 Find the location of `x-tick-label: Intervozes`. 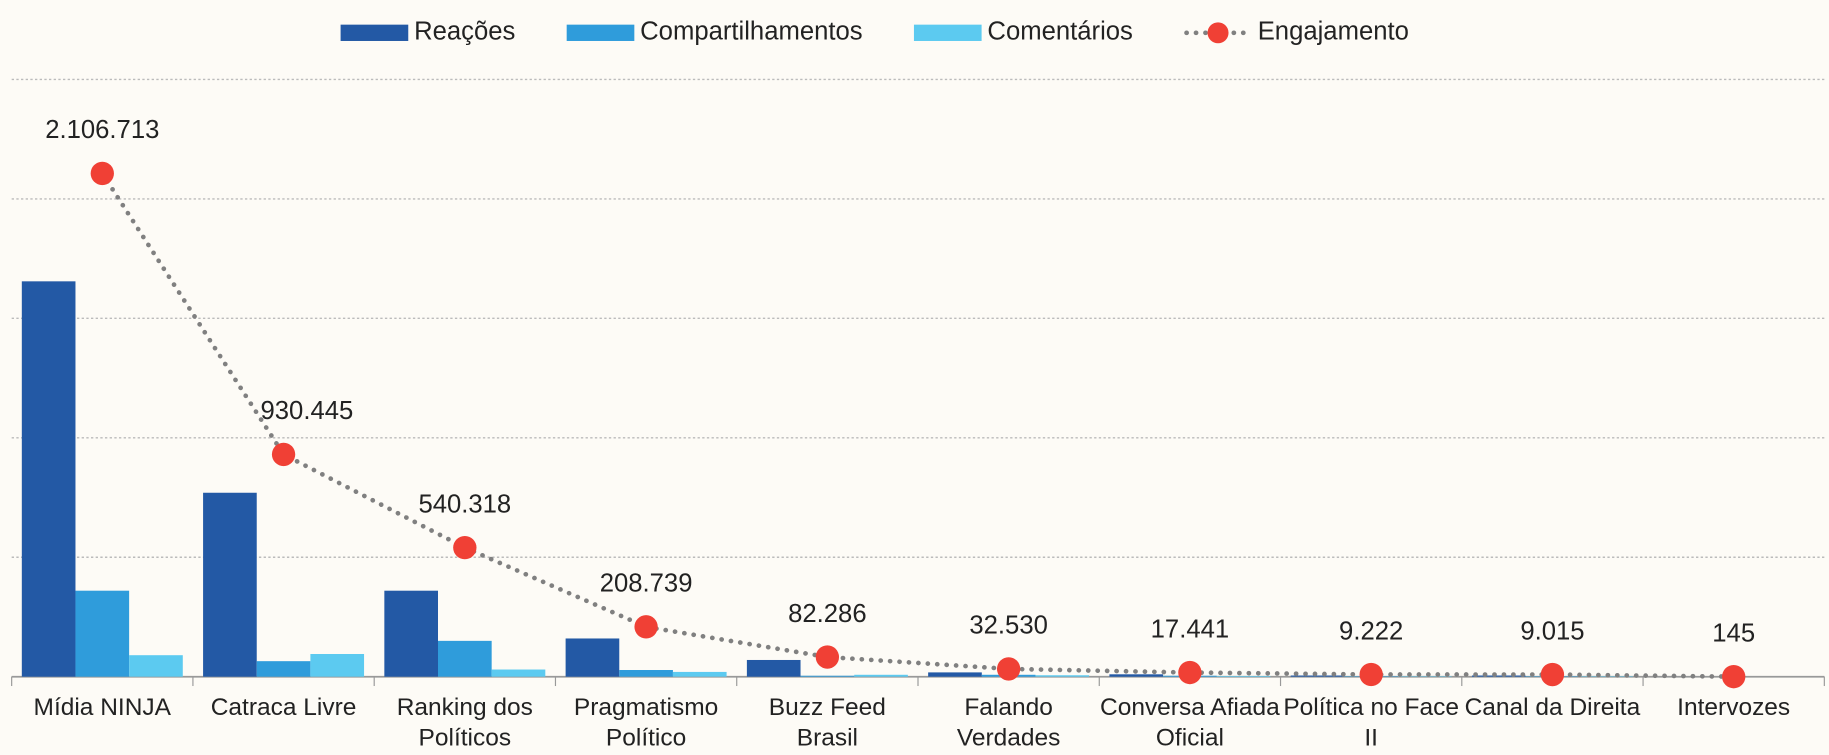

x-tick-label: Intervozes is located at coordinates (1734, 708).